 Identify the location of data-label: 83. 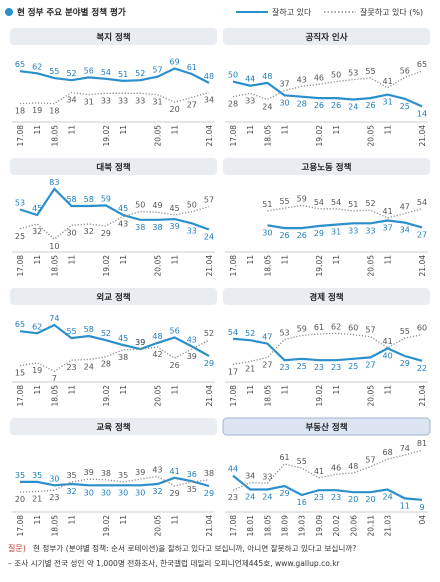
(54, 182).